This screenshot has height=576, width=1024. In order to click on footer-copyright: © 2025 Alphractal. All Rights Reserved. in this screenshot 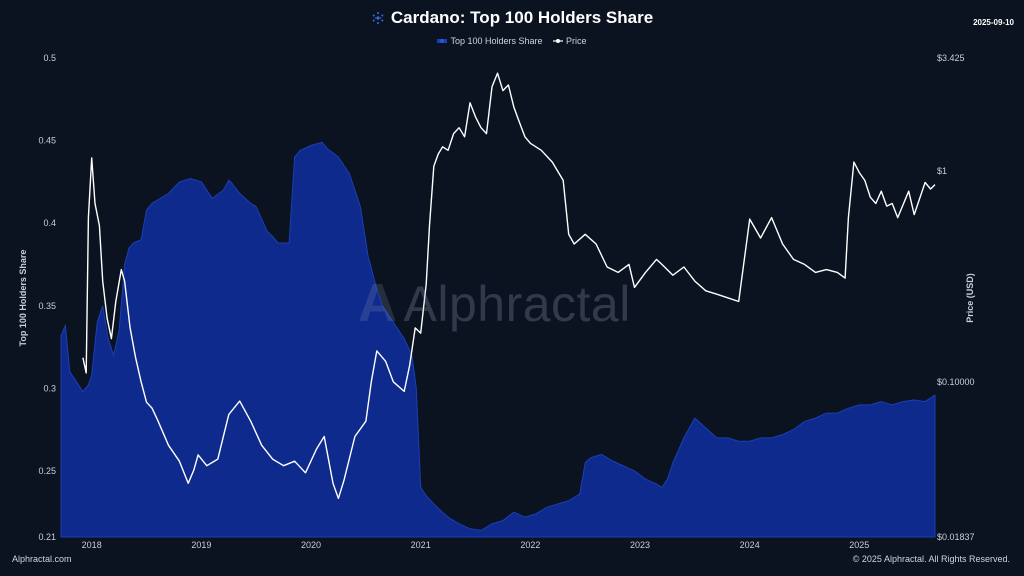, I will do `click(931, 559)`.